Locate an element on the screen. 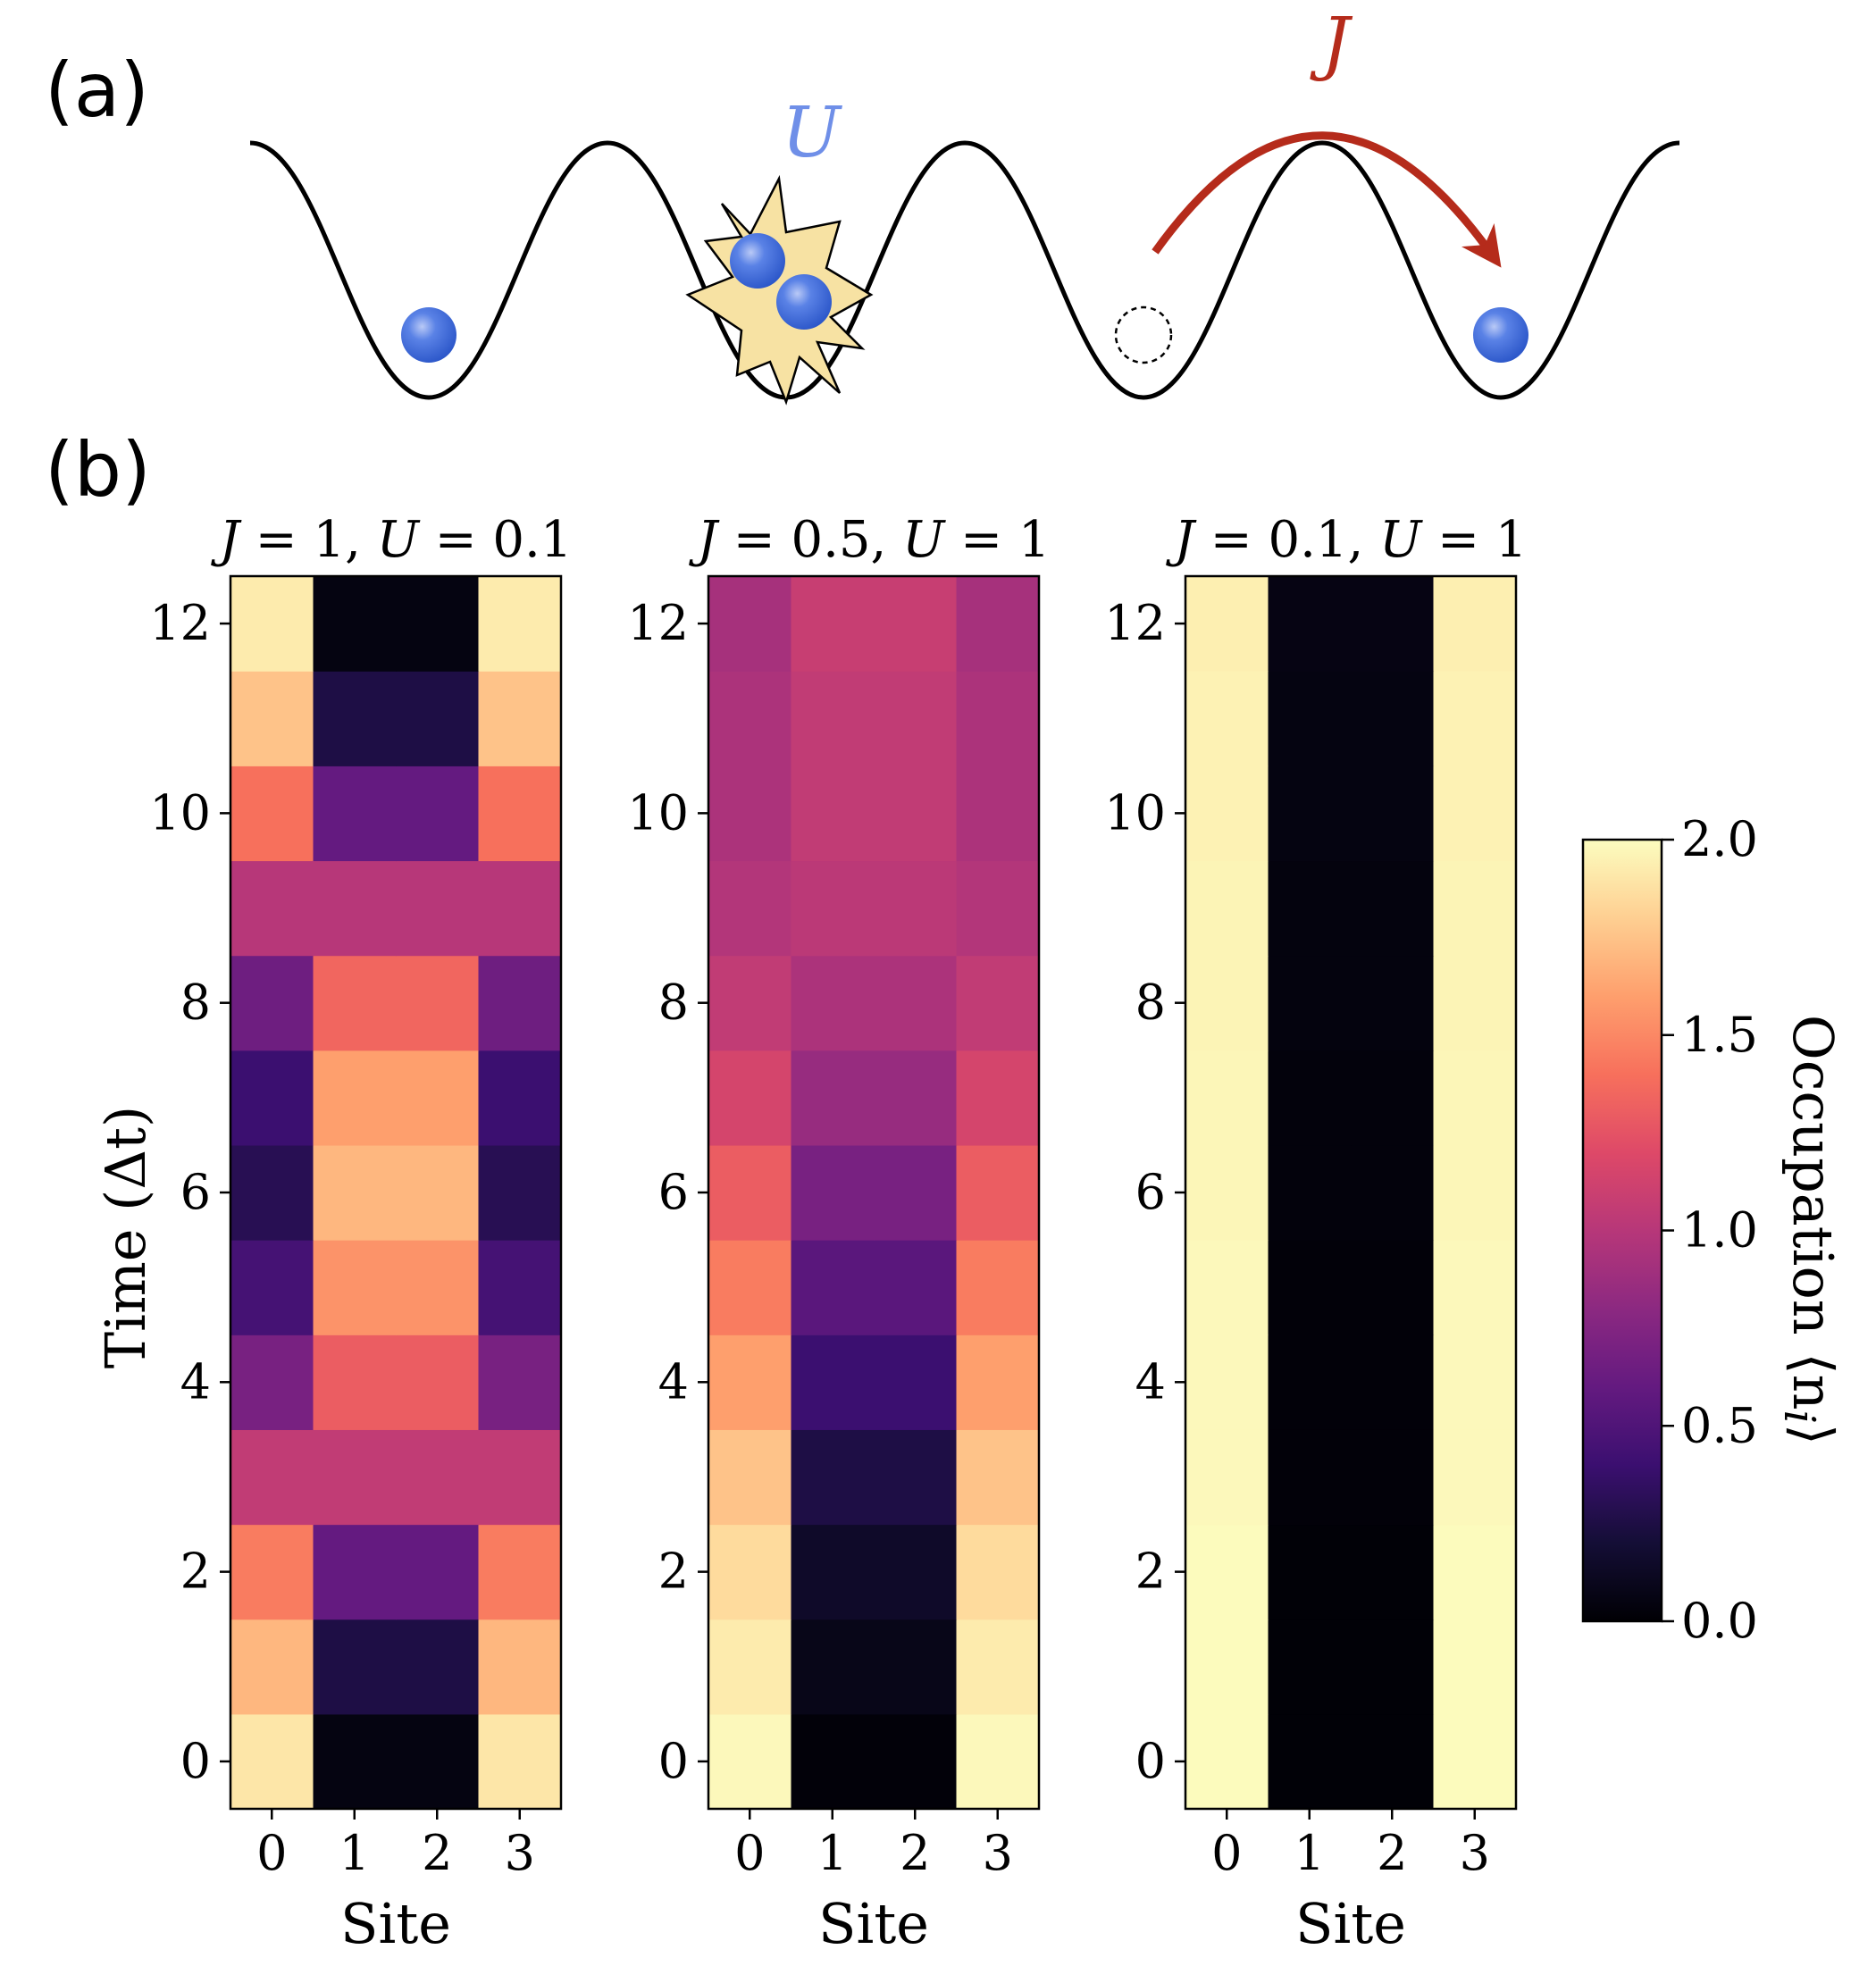  ytick-label-p2-1: 2 is located at coordinates (1150, 1572).